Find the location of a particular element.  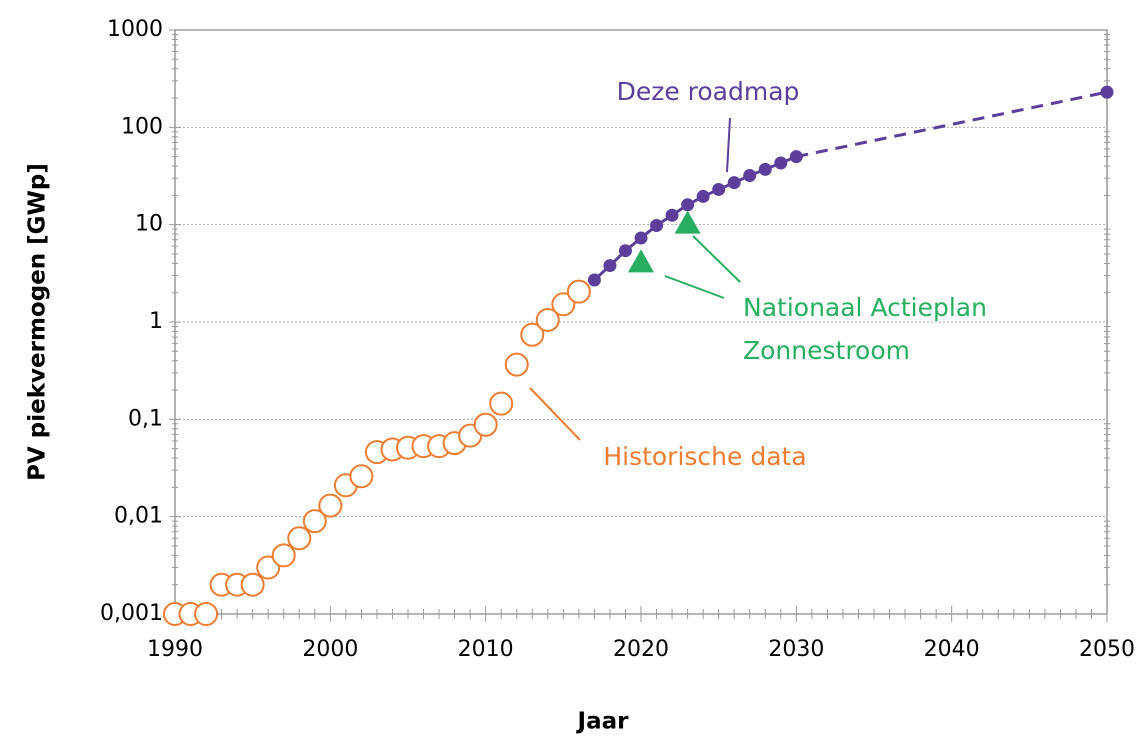

x-tick-label: 2040 is located at coordinates (952, 649).